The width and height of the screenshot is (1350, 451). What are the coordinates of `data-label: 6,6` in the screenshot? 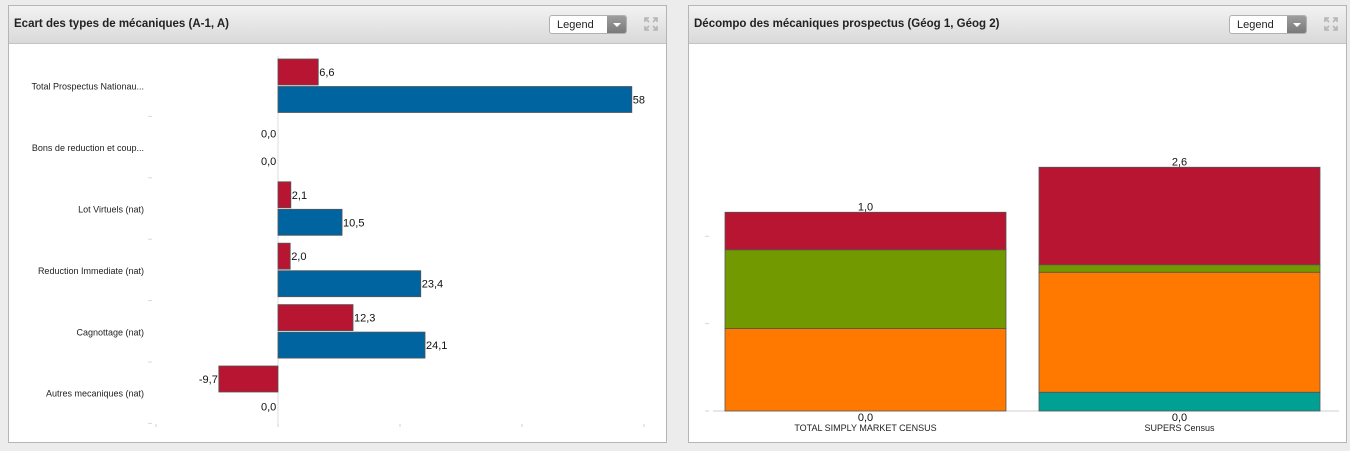 It's located at (326, 73).